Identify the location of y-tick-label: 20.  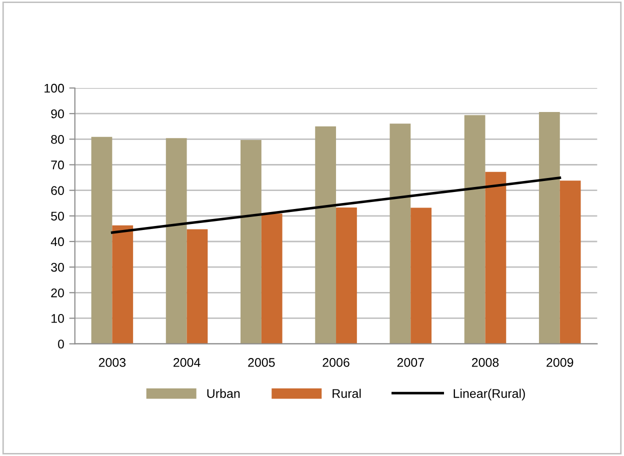
(57, 293).